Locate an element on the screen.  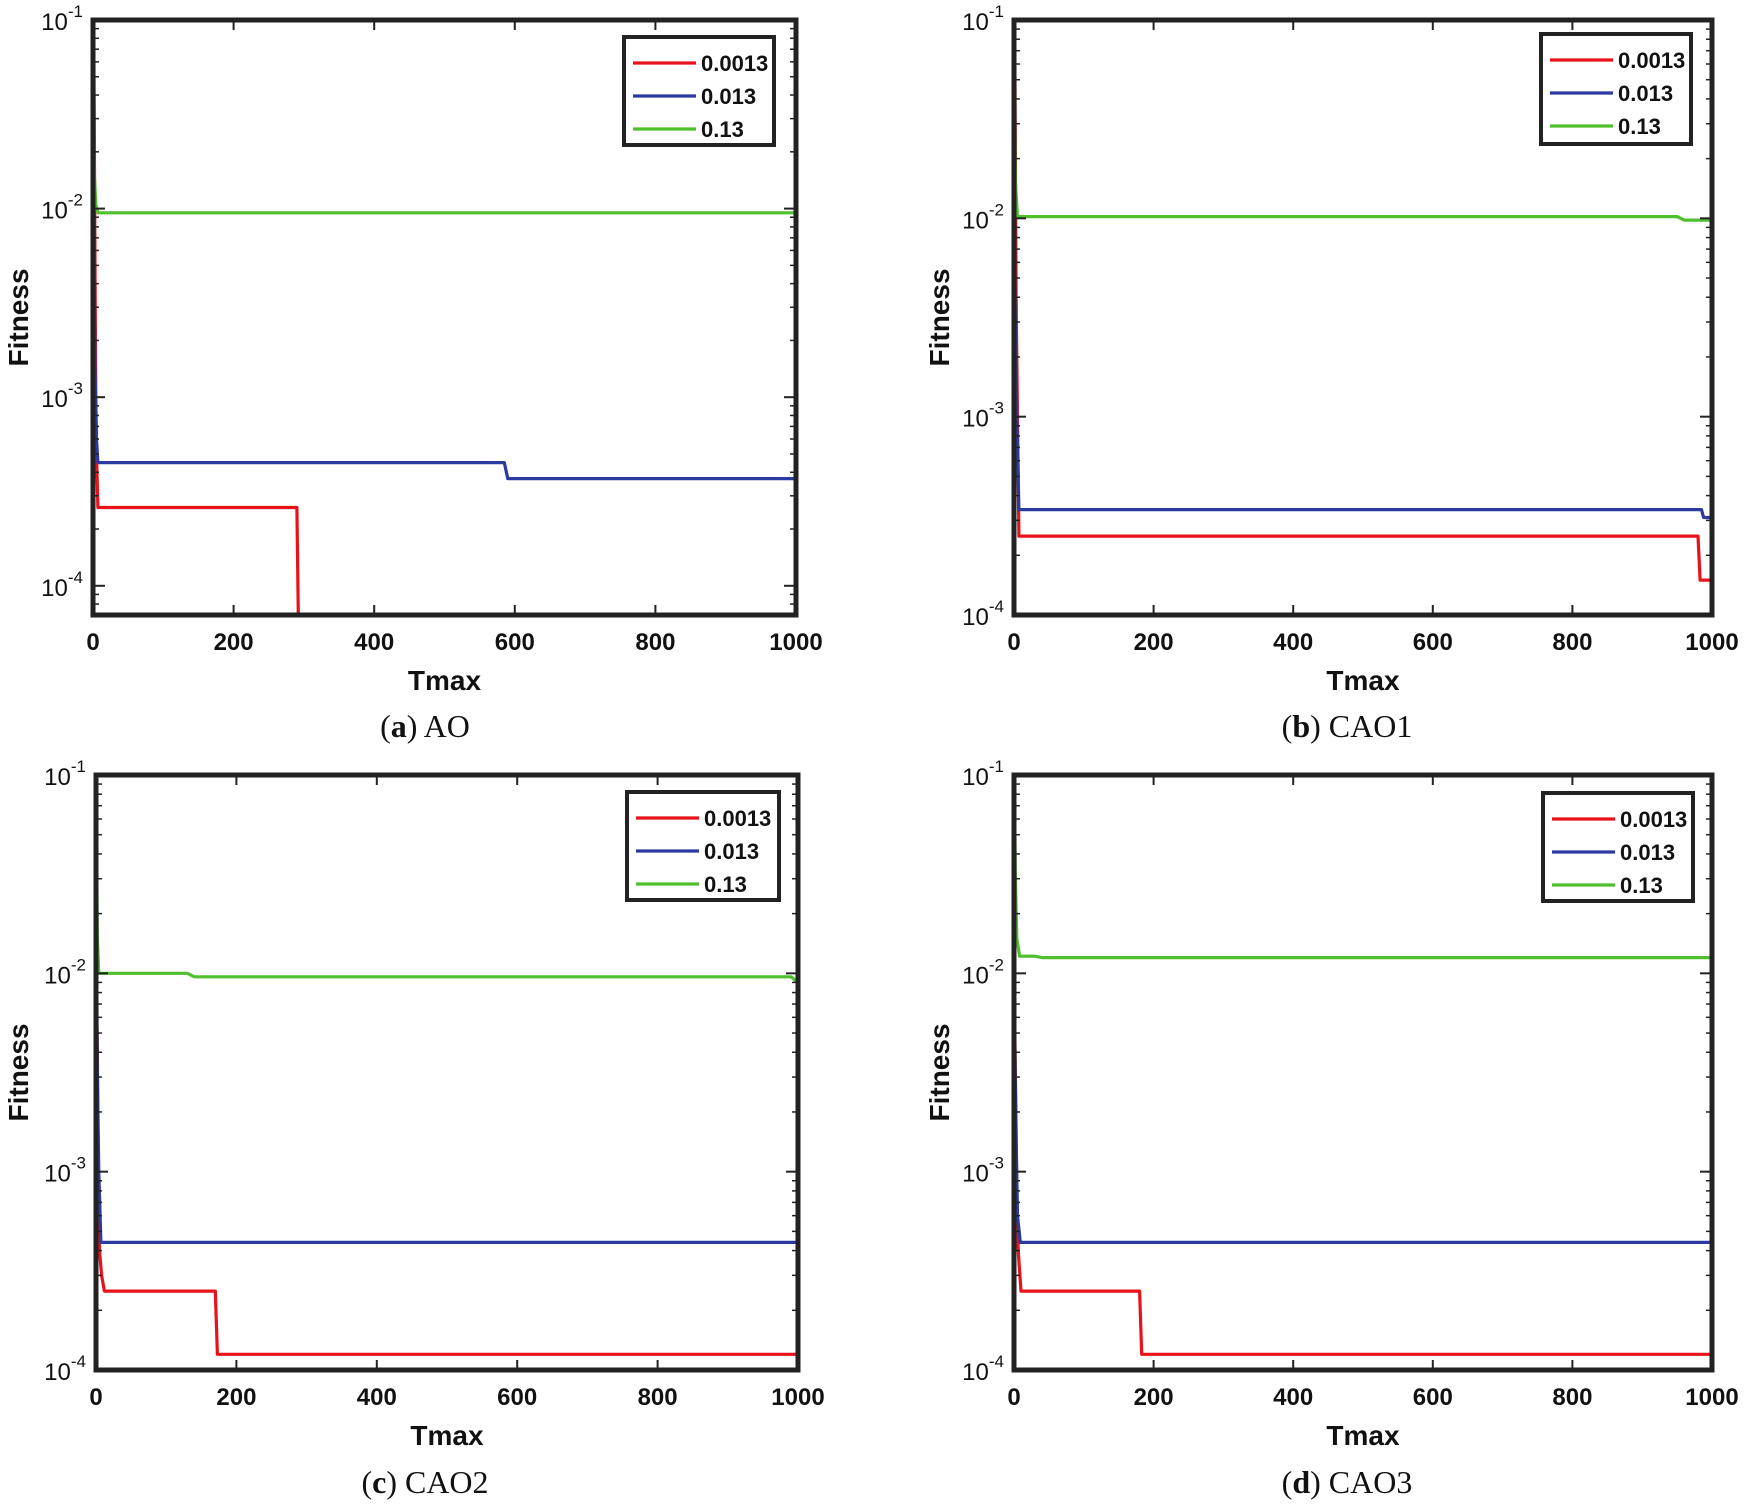
caption-letter: b is located at coordinates (1301, 726).